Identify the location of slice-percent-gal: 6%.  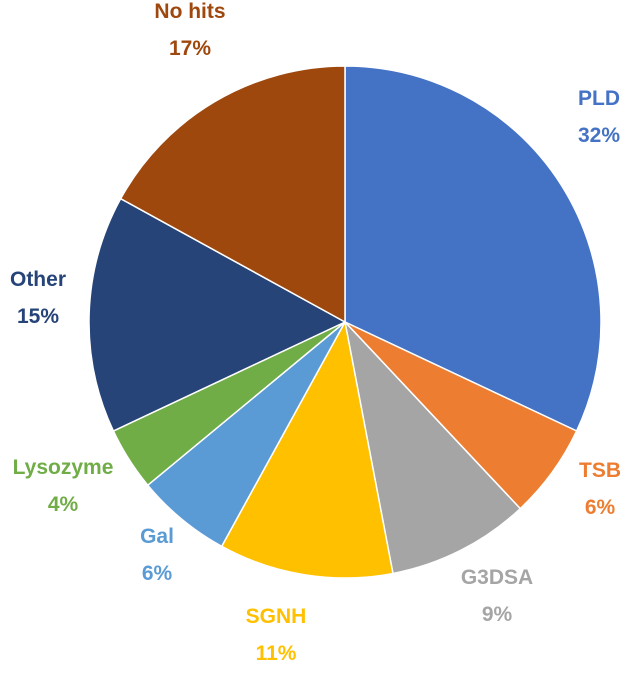
(157, 573).